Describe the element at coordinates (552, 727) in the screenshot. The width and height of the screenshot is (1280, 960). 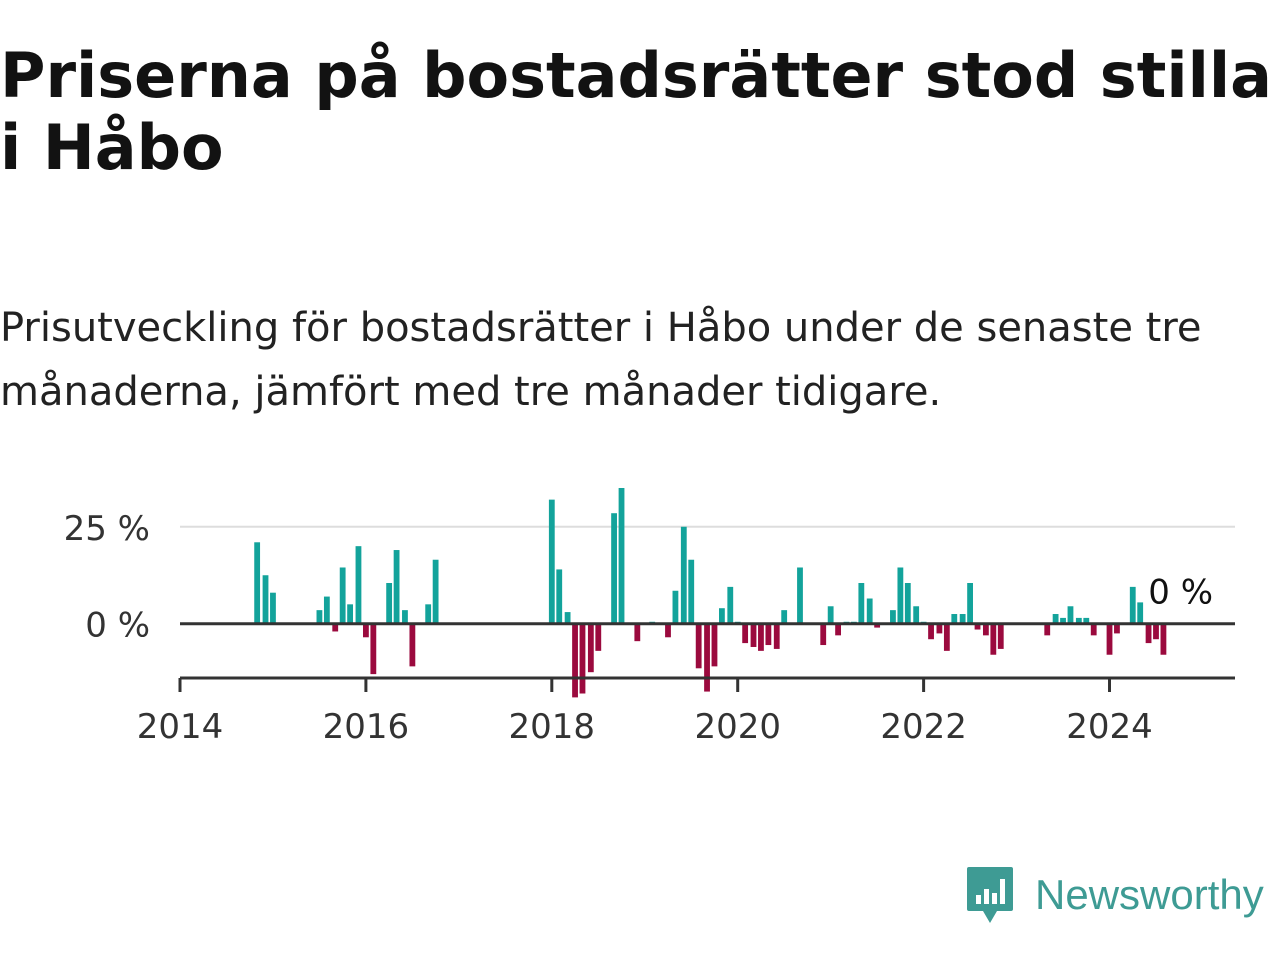
I see `x-tick-label: 2018` at that location.